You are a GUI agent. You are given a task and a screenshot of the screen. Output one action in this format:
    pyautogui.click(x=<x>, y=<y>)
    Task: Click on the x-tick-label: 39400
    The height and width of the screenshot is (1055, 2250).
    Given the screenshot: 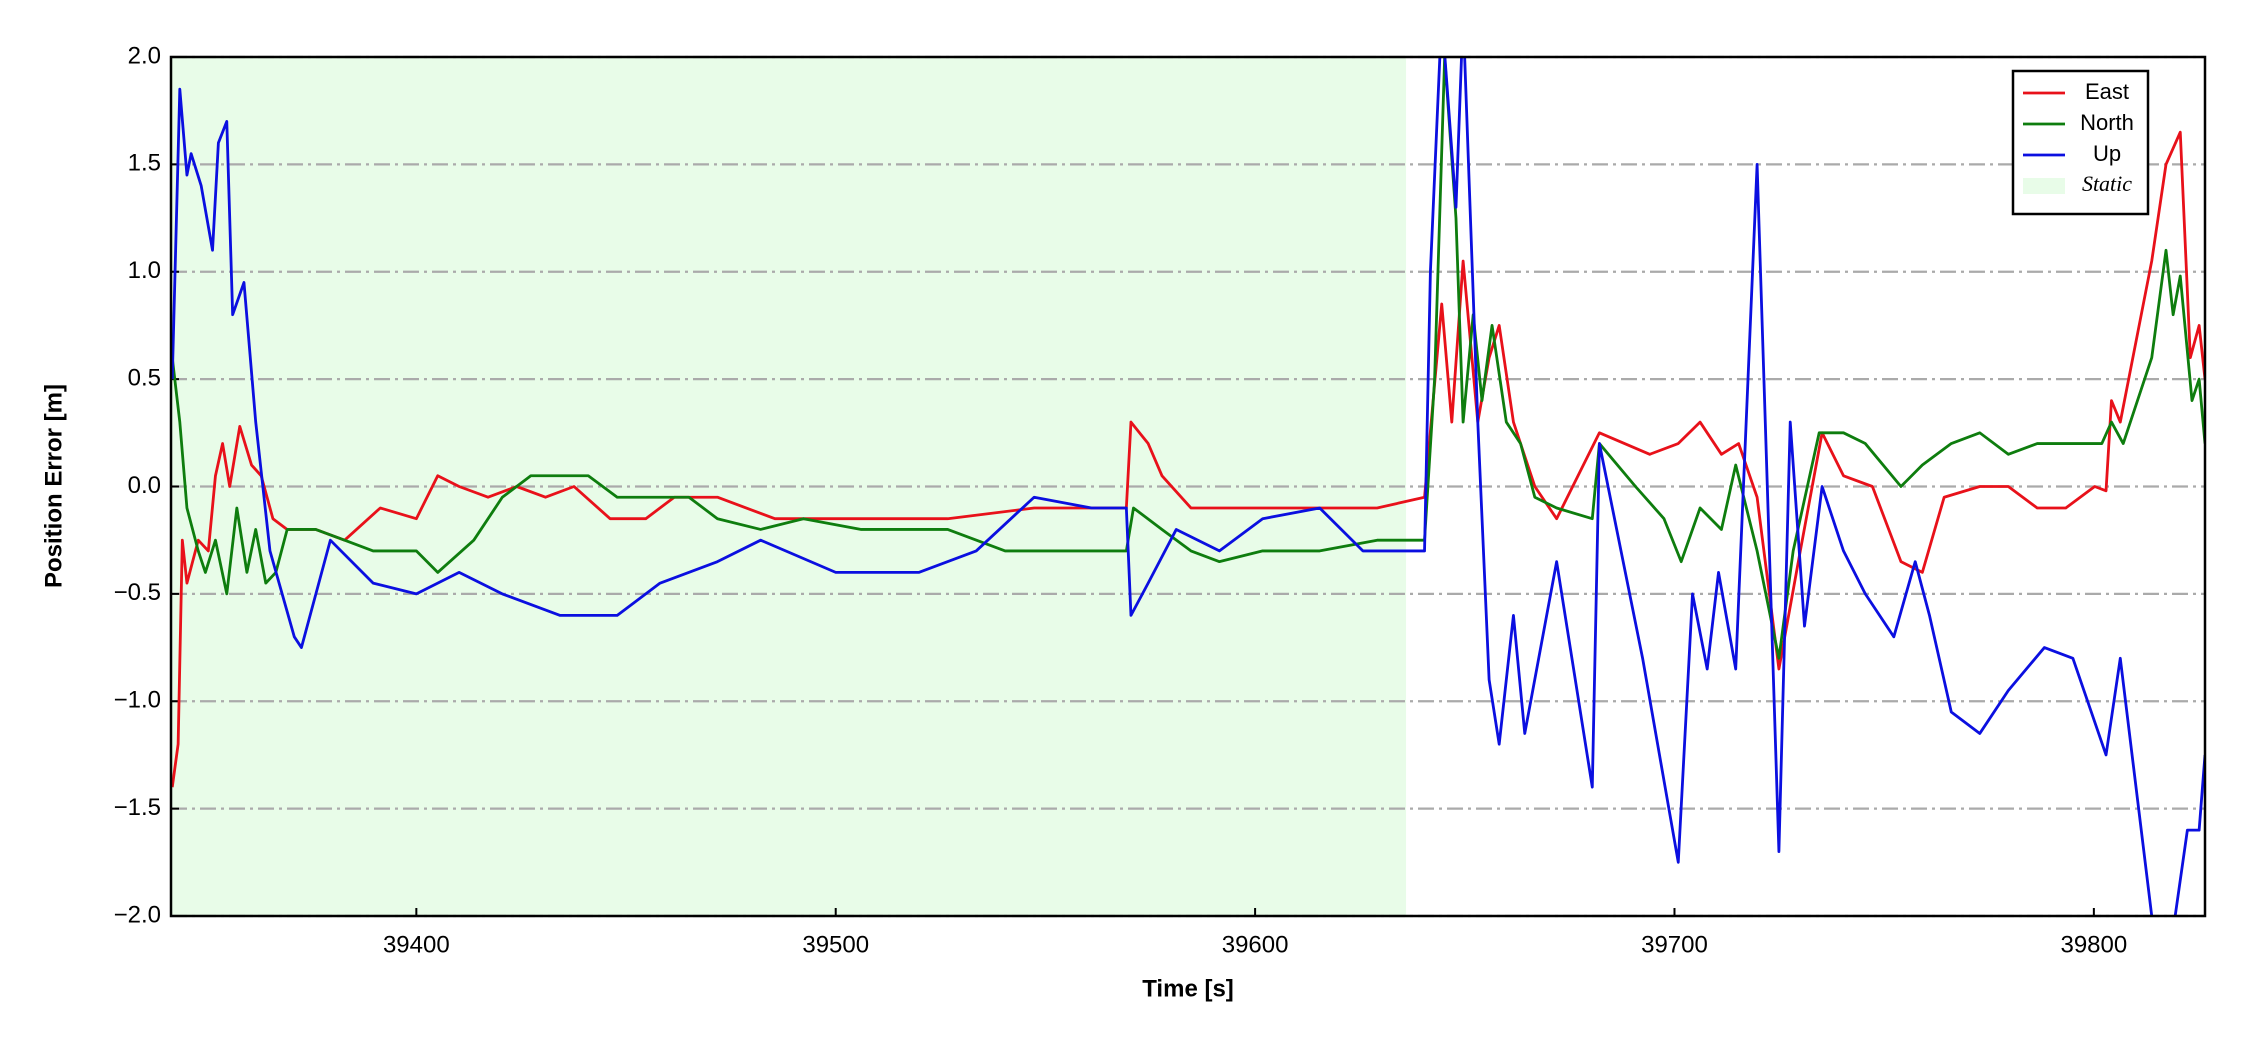 What is the action you would take?
    pyautogui.click(x=416, y=944)
    